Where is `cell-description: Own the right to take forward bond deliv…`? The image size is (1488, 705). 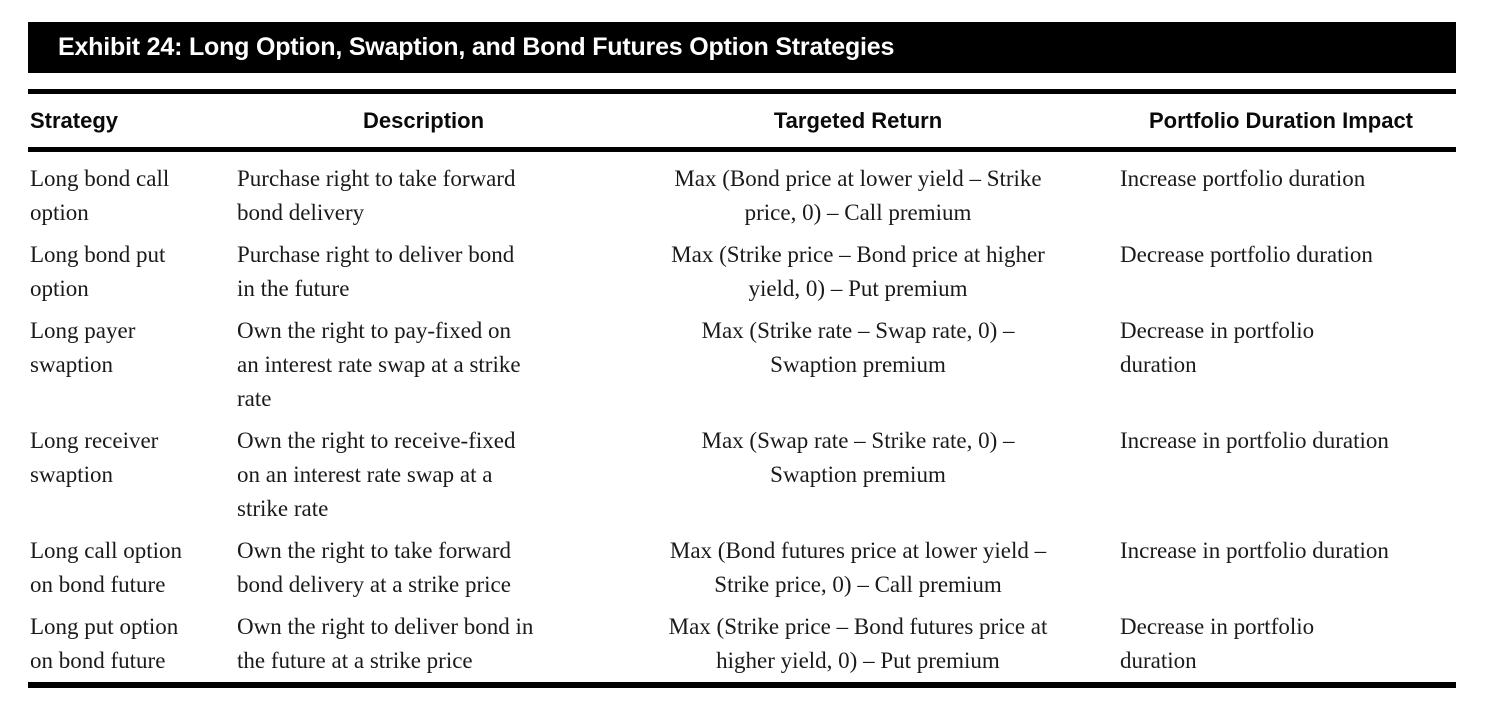 cell-description: Own the right to take forward bond deliv… is located at coordinates (374, 567).